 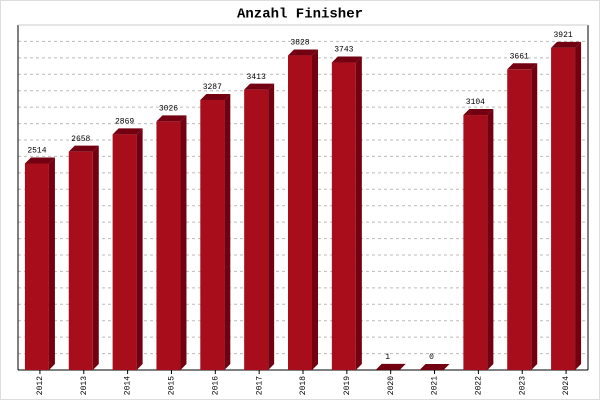 What do you see at coordinates (519, 56) in the screenshot?
I see `value-label: 3661` at bounding box center [519, 56].